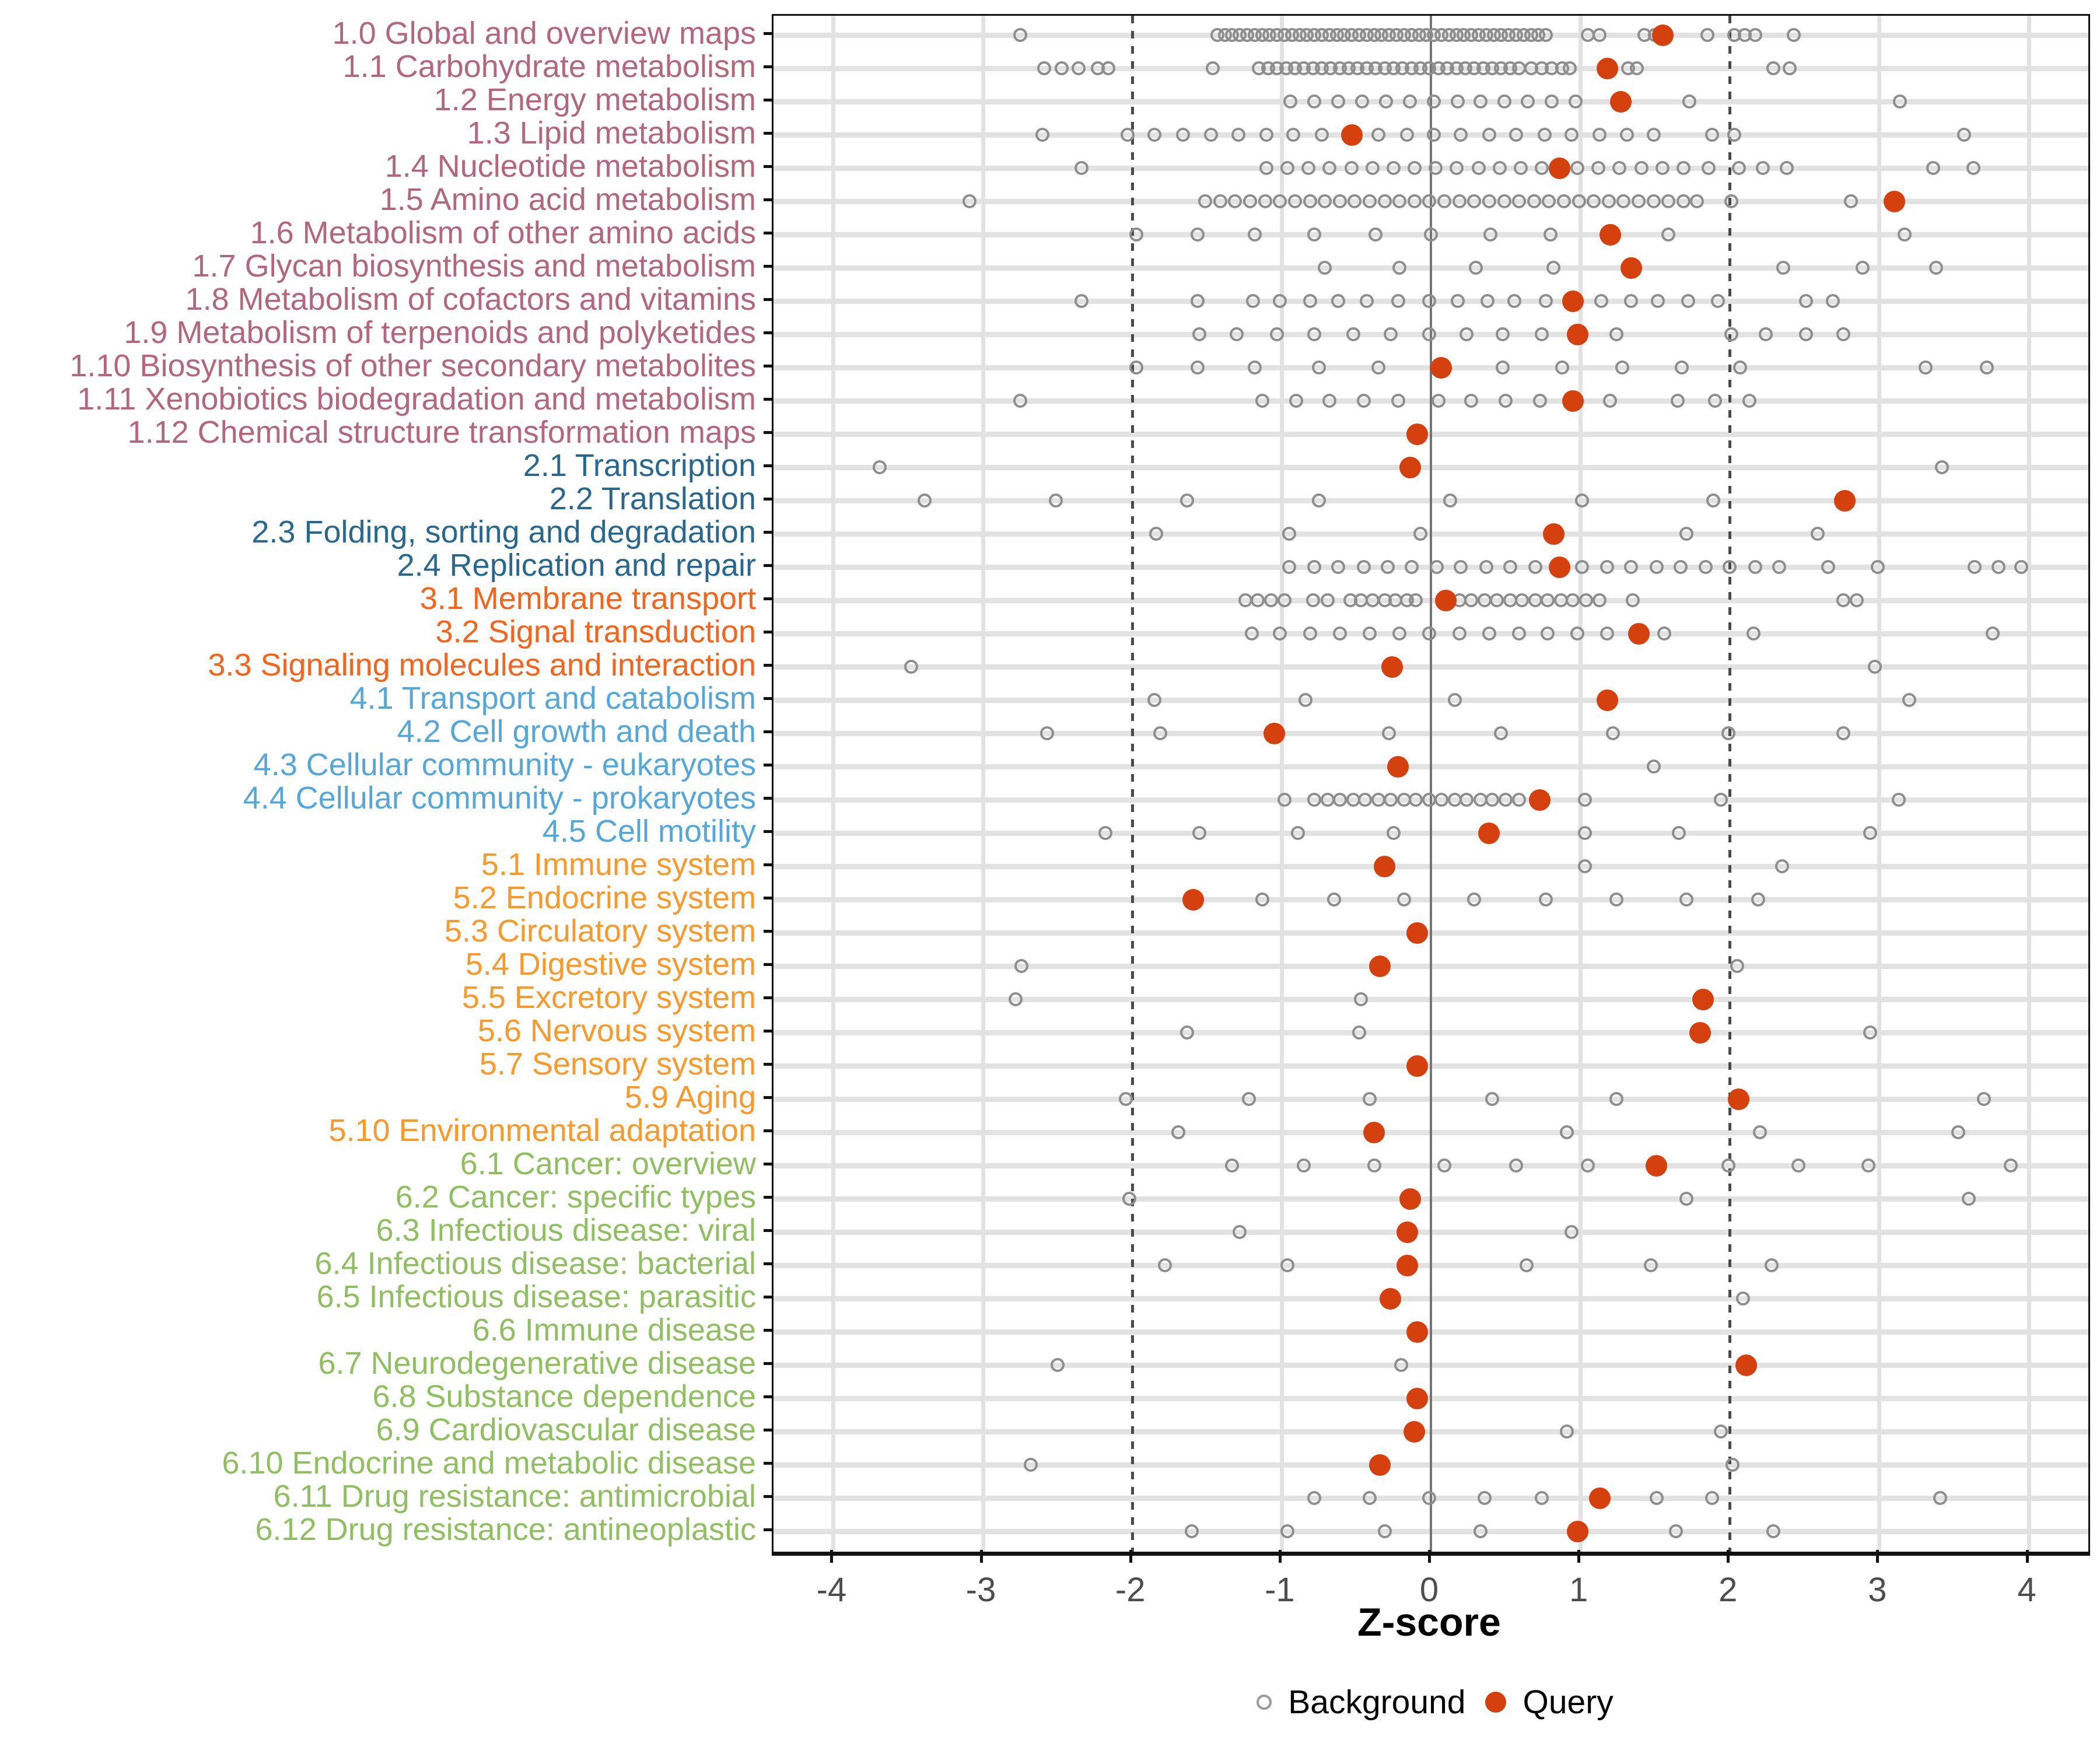  Describe the element at coordinates (575, 1197) in the screenshot. I see `row-label-6.2: 6.2 Cancer: specific types` at that location.